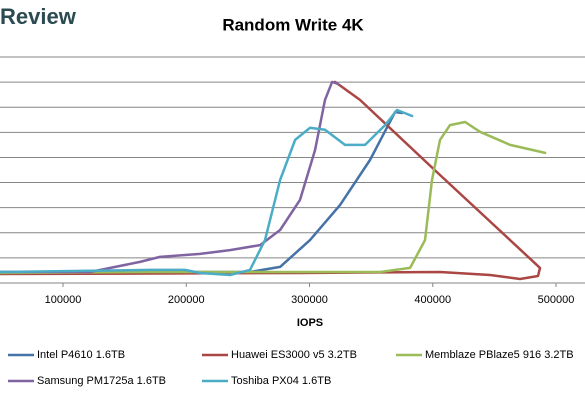  What do you see at coordinates (186, 300) in the screenshot?
I see `x-tick-label: 200000` at bounding box center [186, 300].